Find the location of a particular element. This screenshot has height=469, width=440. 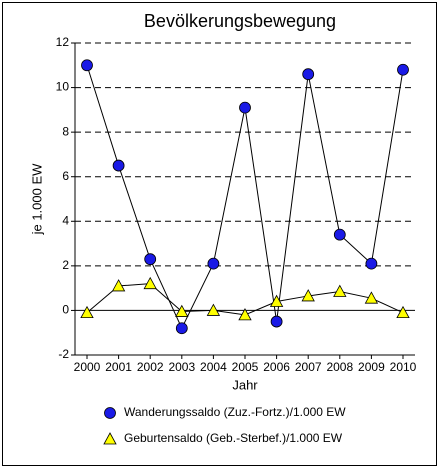

y-tick-label: 10 is located at coordinates (63, 87).